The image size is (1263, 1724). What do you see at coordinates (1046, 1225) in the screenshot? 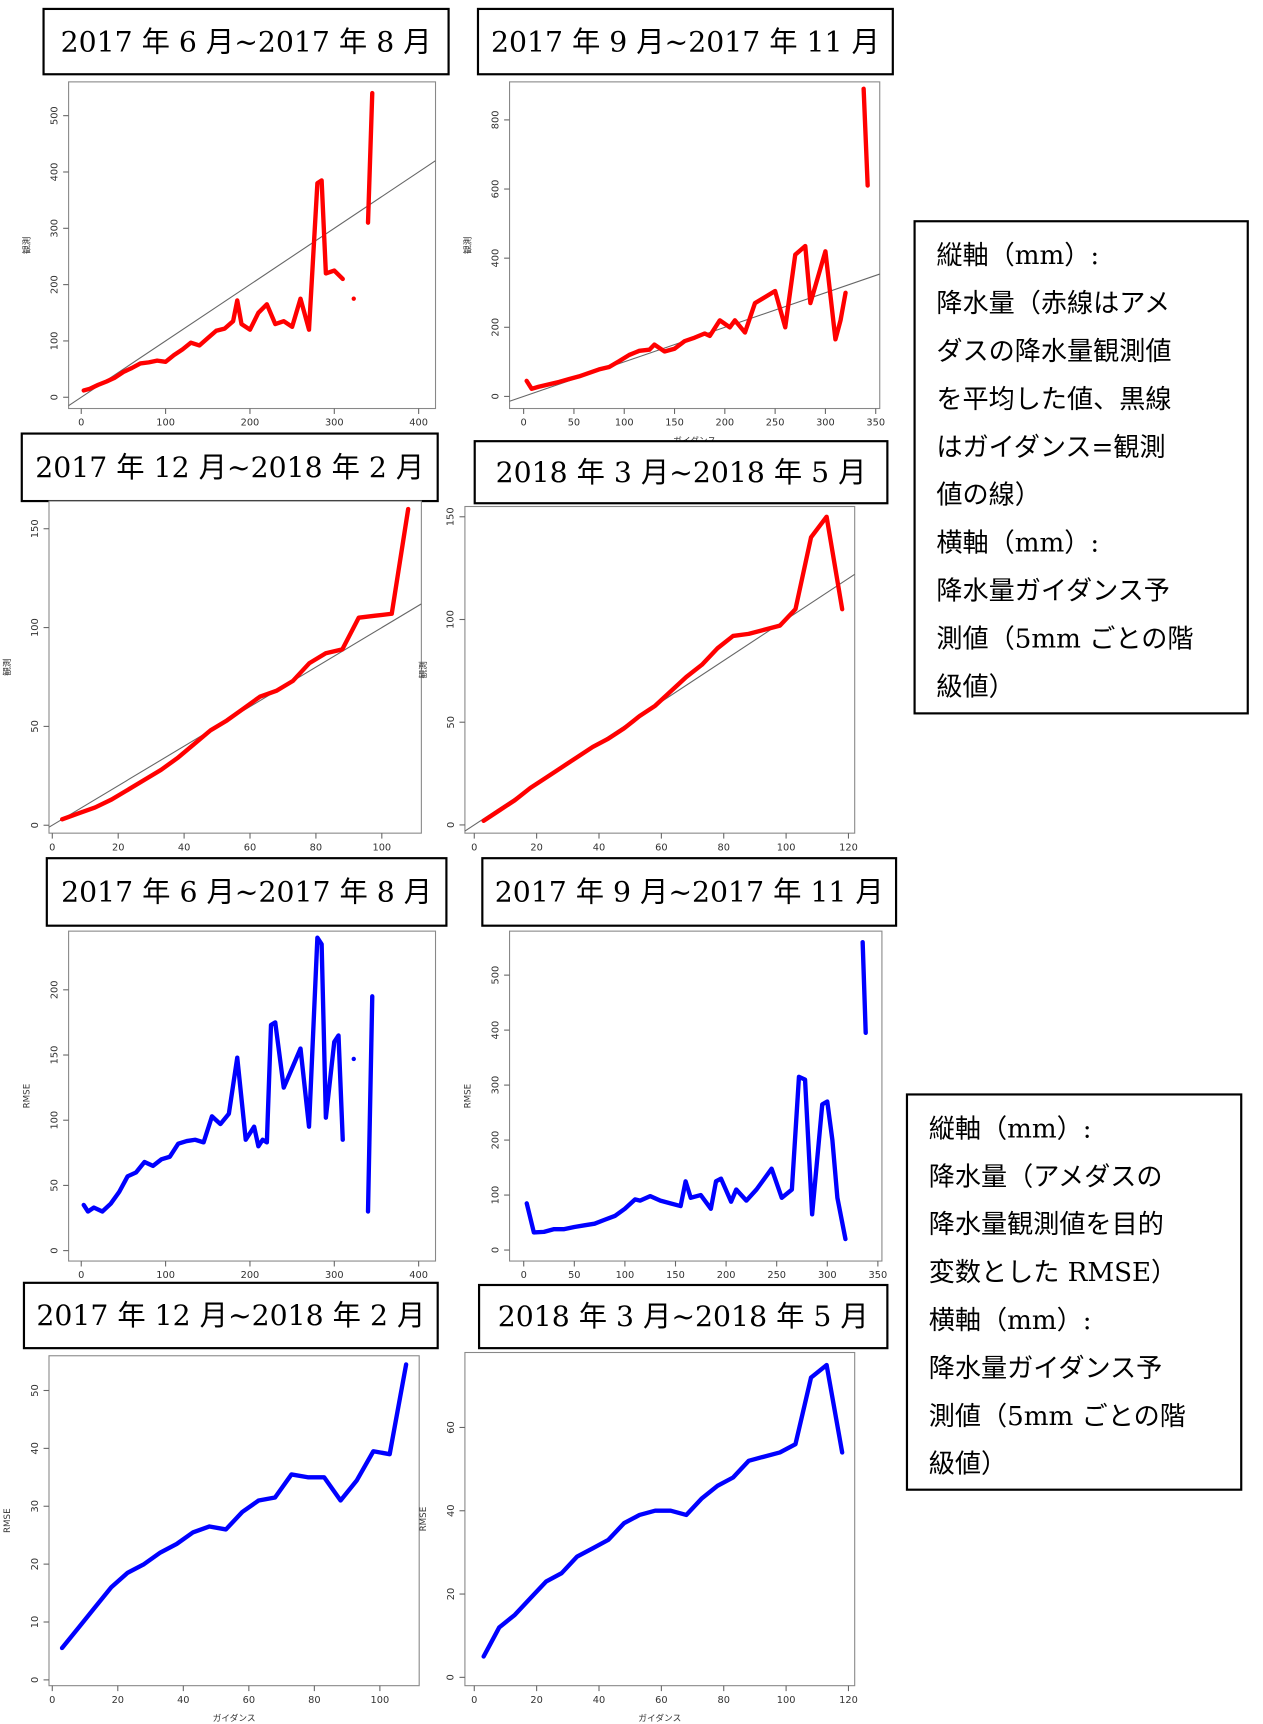
I see `note-line: 降水量観測値を目的` at bounding box center [1046, 1225].